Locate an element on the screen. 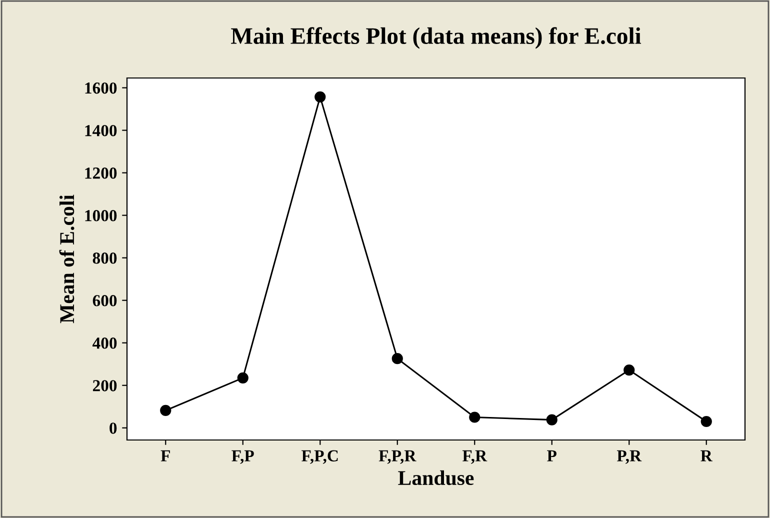 The height and width of the screenshot is (518, 770). x-tick-label: F,P,C is located at coordinates (320, 457).